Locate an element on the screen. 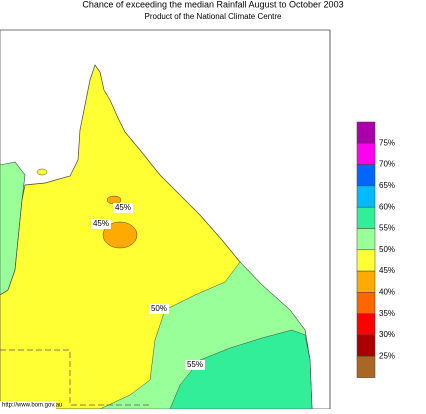  map-label: 55% is located at coordinates (195, 364).